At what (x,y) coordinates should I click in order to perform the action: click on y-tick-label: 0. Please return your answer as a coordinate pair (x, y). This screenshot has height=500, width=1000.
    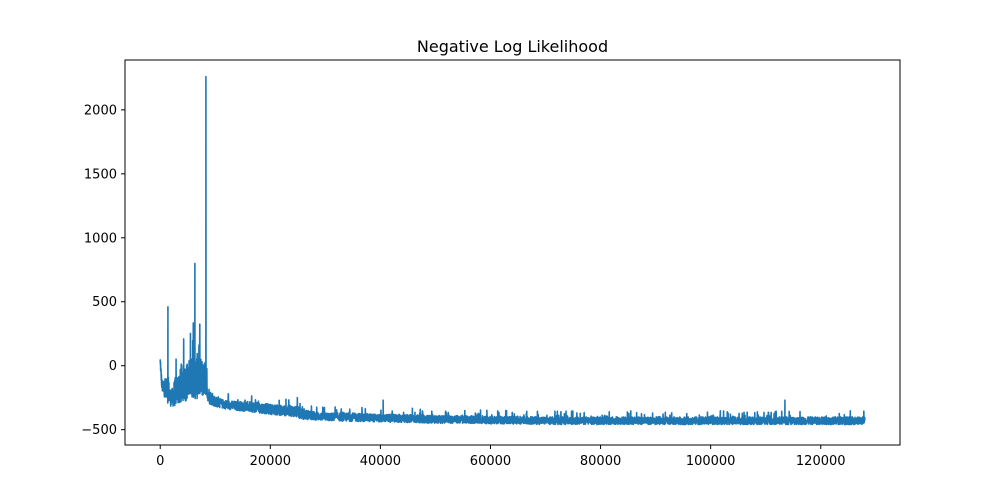
    Looking at the image, I should click on (113, 366).